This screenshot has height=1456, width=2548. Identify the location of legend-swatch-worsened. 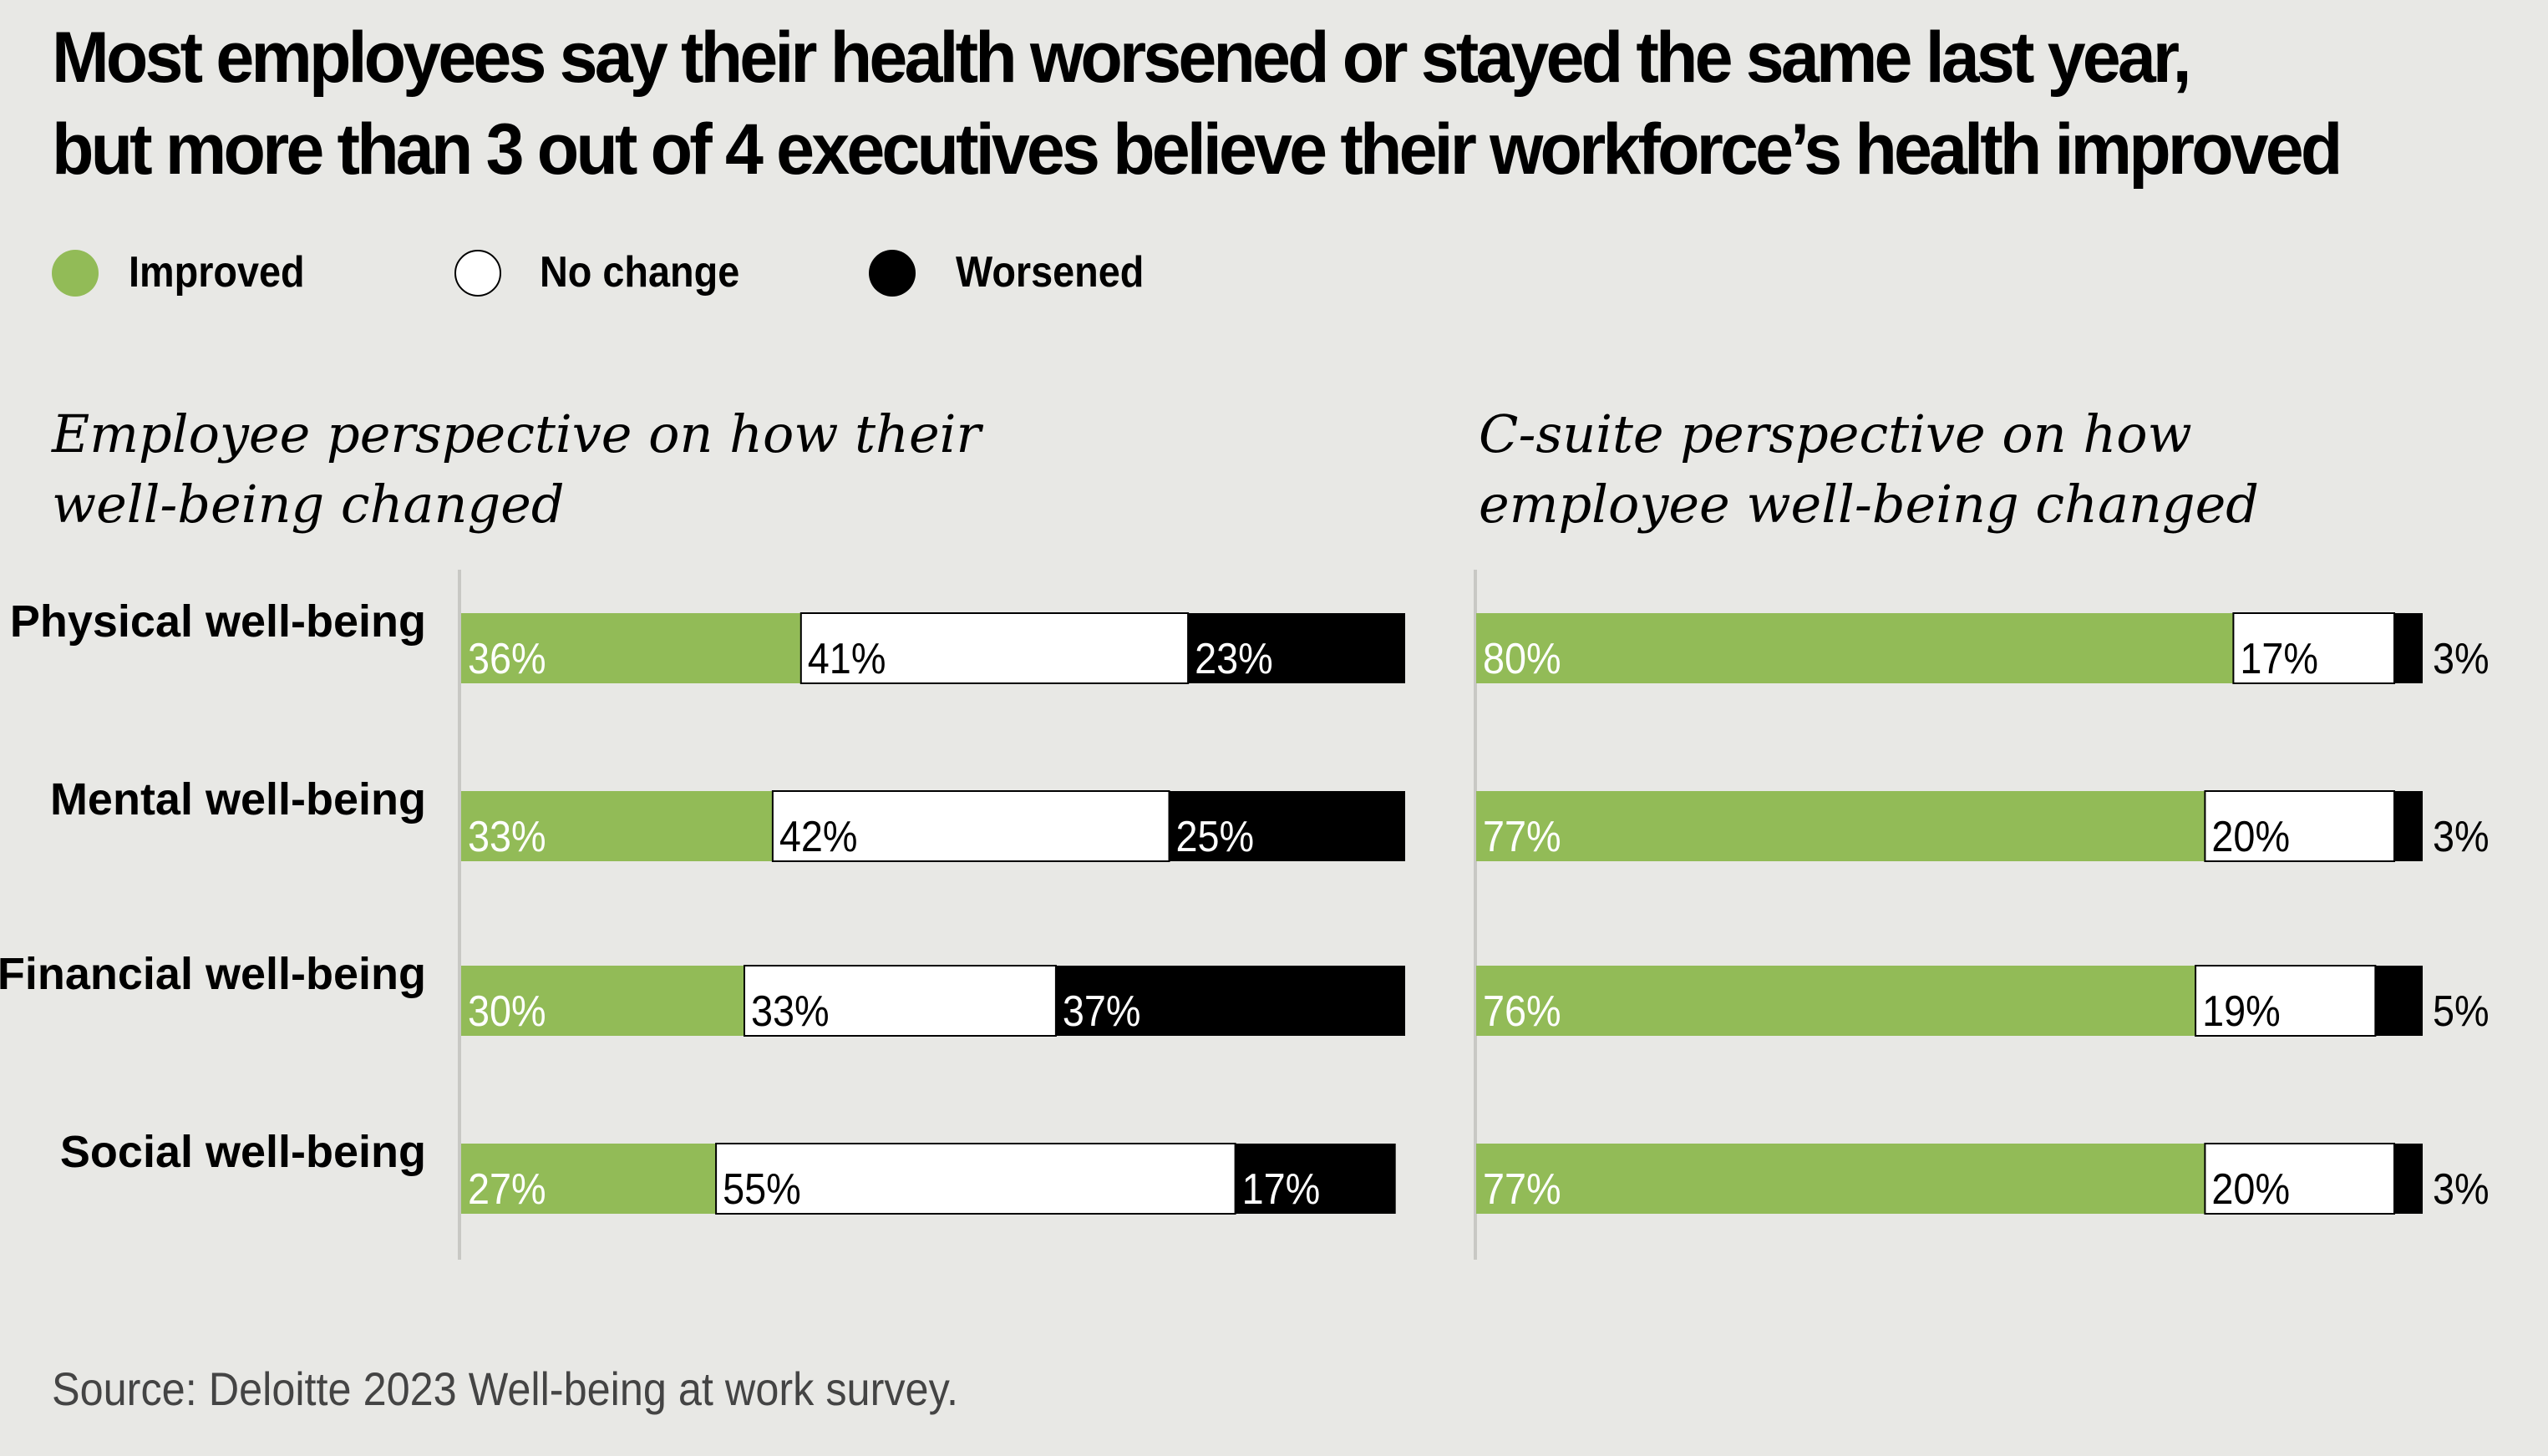
(892, 273).